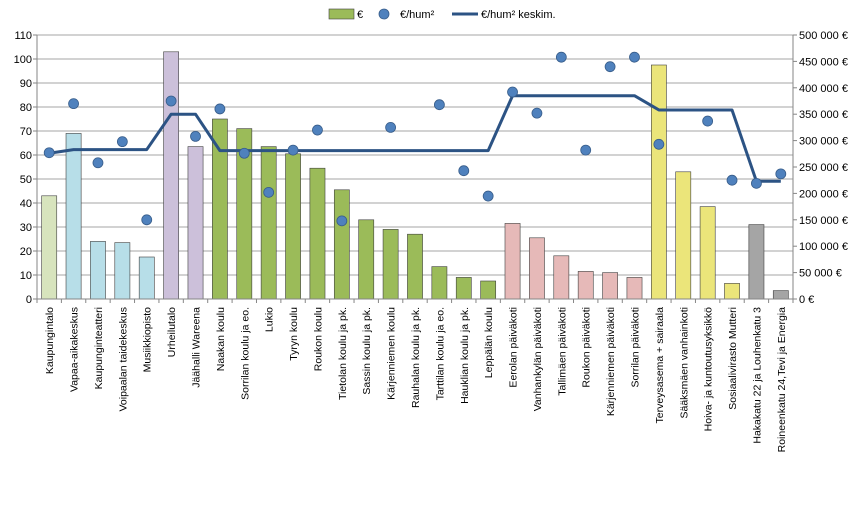 The width and height of the screenshot is (863, 517). I want to click on category-label: Sääksmäen vanhainkoti, so click(684, 363).